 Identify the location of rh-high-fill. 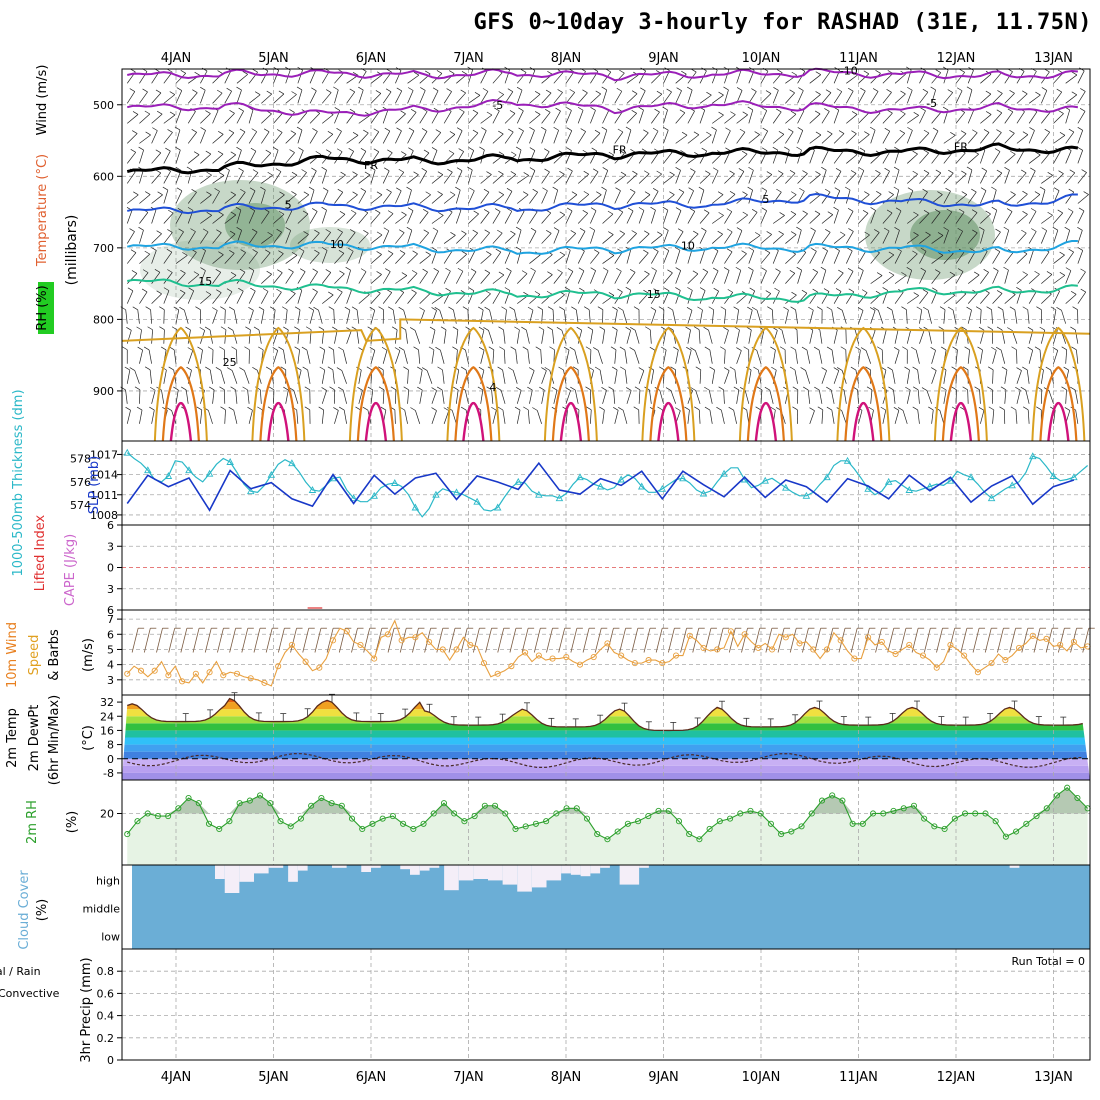
(607, 800).